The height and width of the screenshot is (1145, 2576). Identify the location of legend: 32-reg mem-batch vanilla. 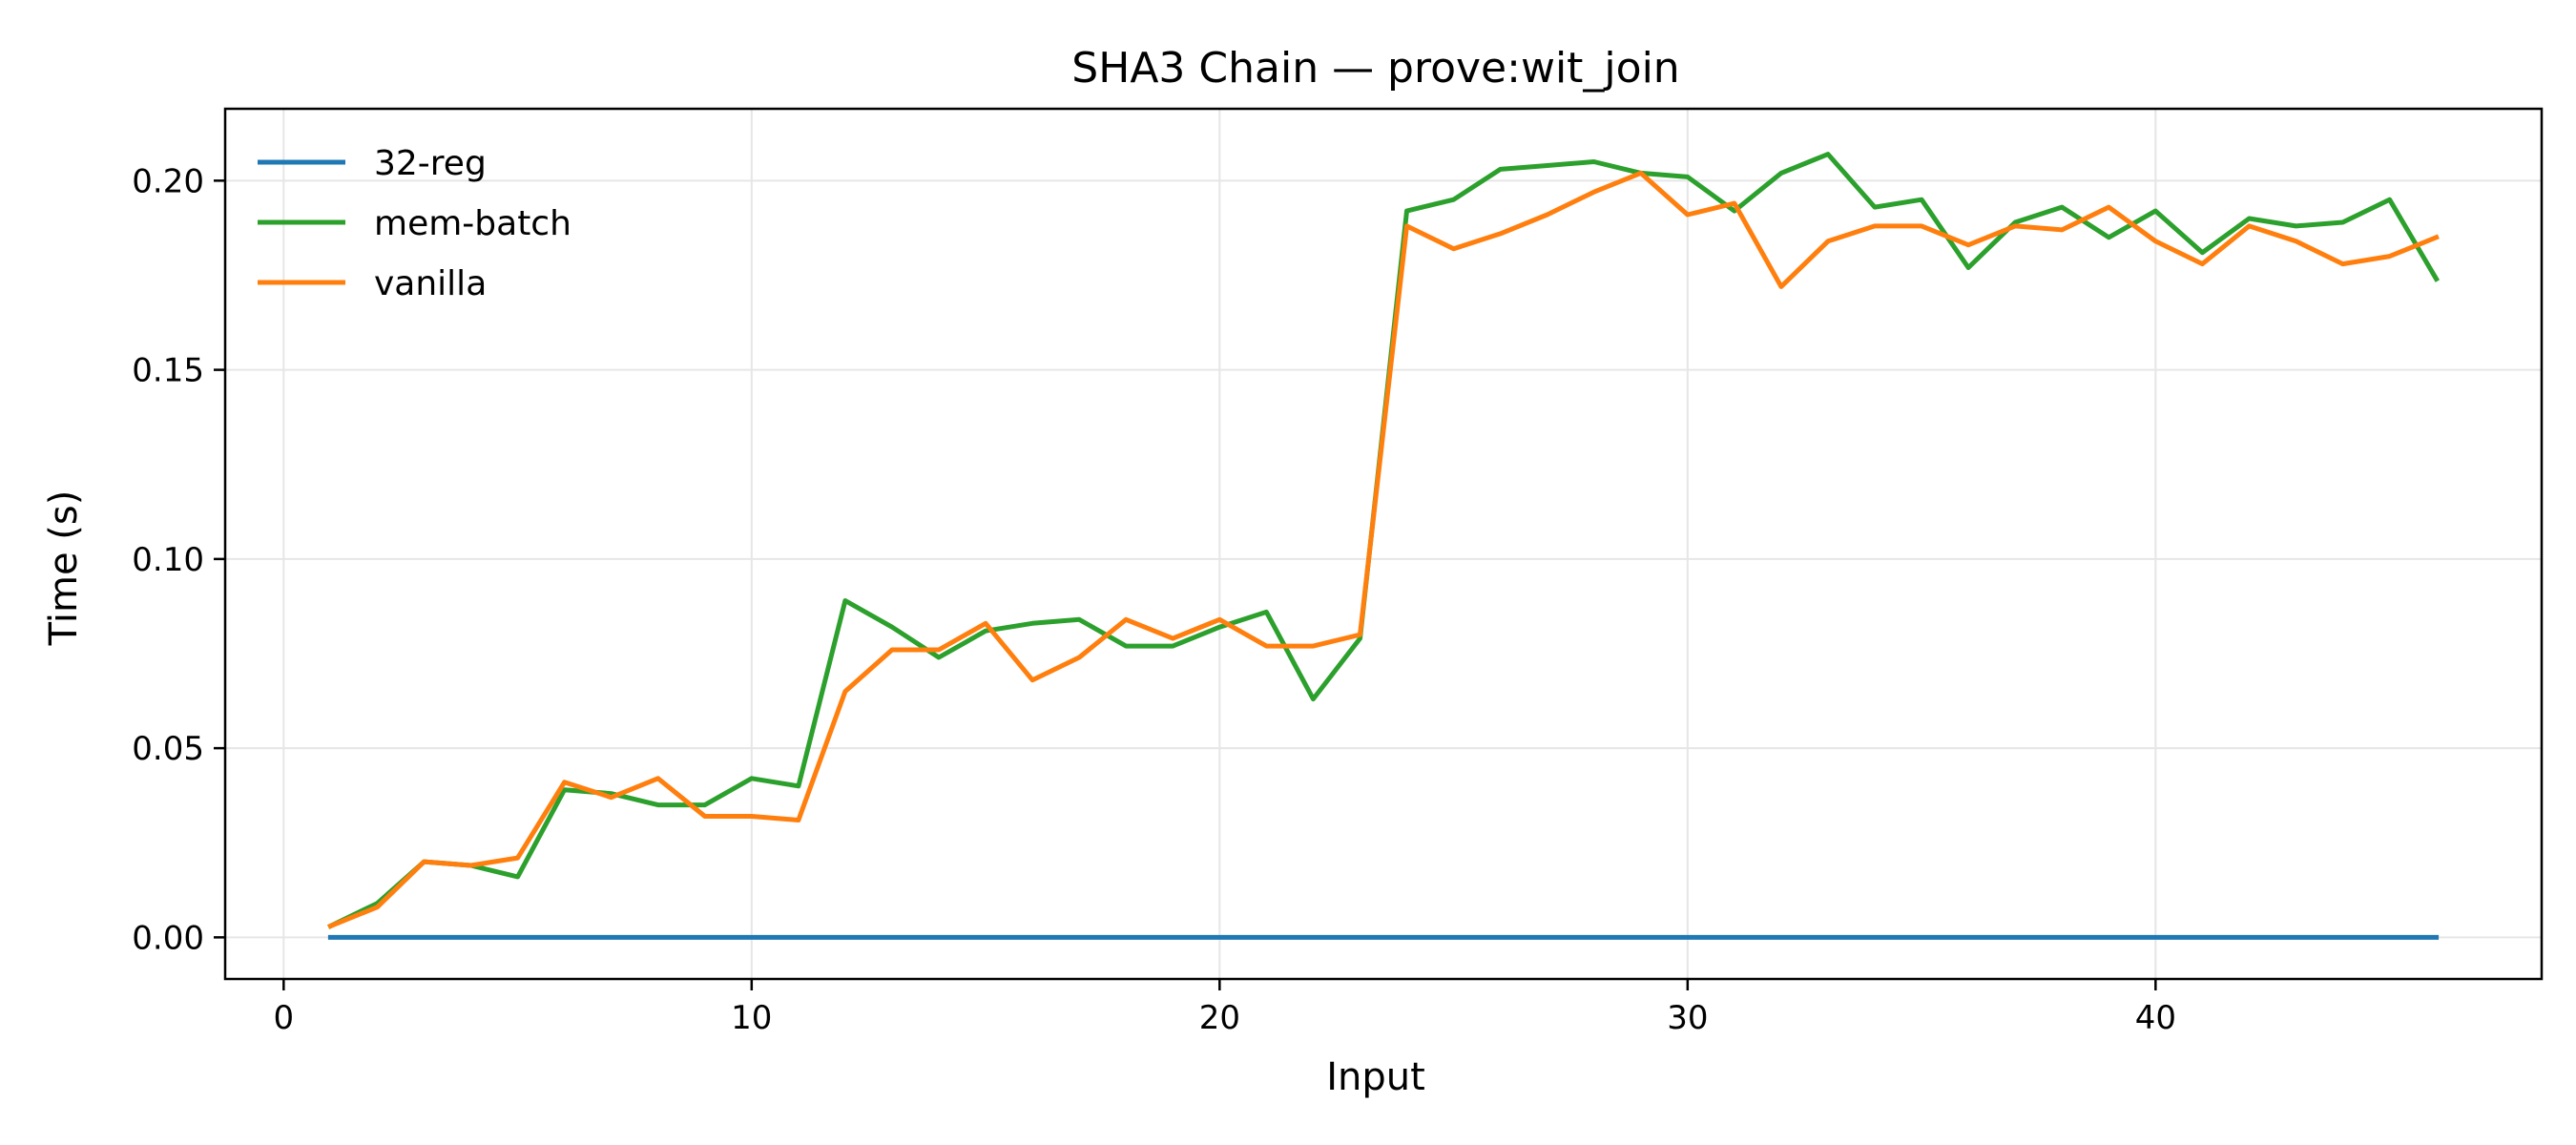
(414, 224).